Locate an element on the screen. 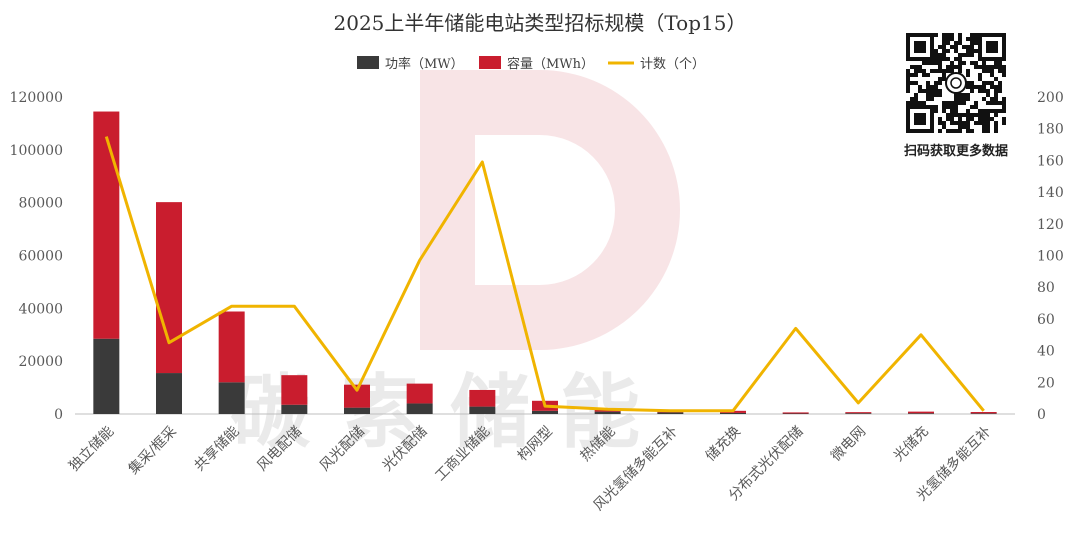 This screenshot has width=1080, height=554. y-right-tick-label: 120 is located at coordinates (1050, 225).